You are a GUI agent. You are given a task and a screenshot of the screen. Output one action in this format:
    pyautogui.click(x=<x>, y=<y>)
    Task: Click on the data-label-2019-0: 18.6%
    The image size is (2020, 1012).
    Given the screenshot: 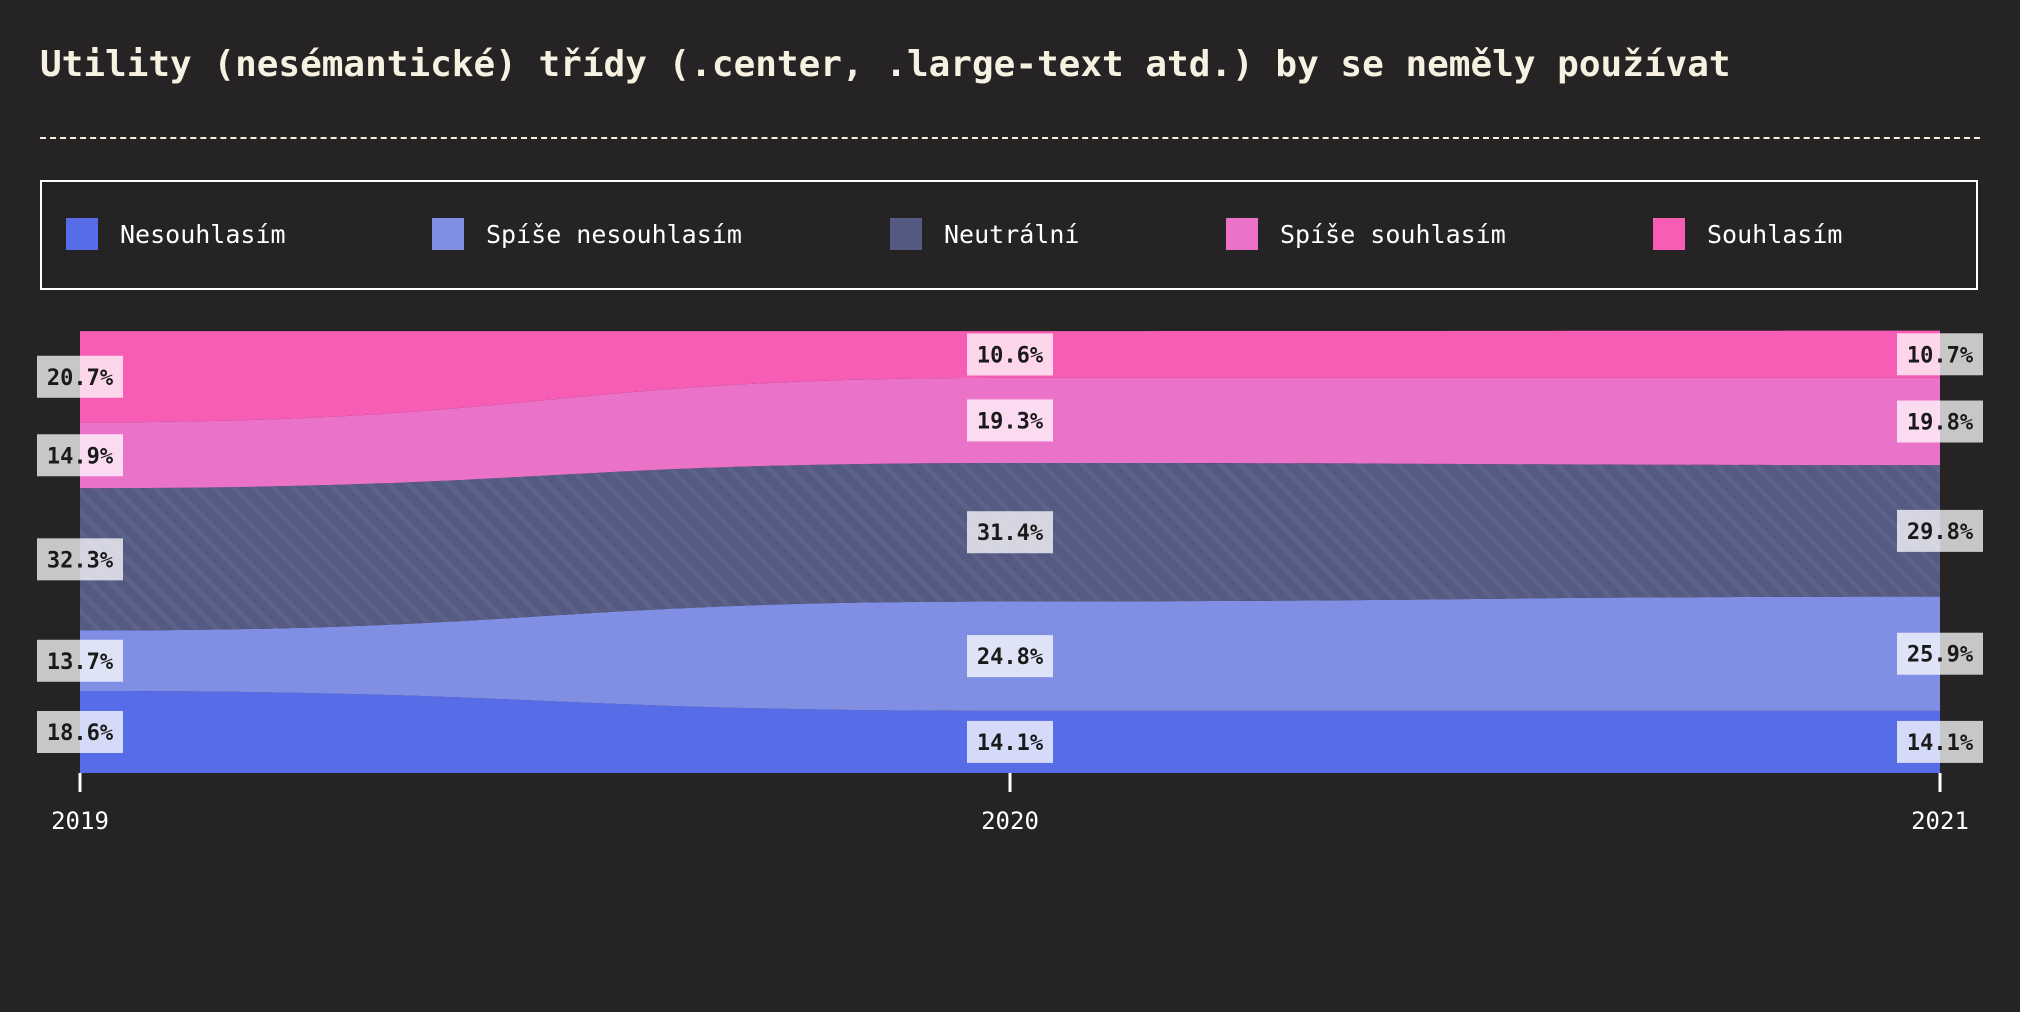 What is the action you would take?
    pyautogui.click(x=80, y=731)
    